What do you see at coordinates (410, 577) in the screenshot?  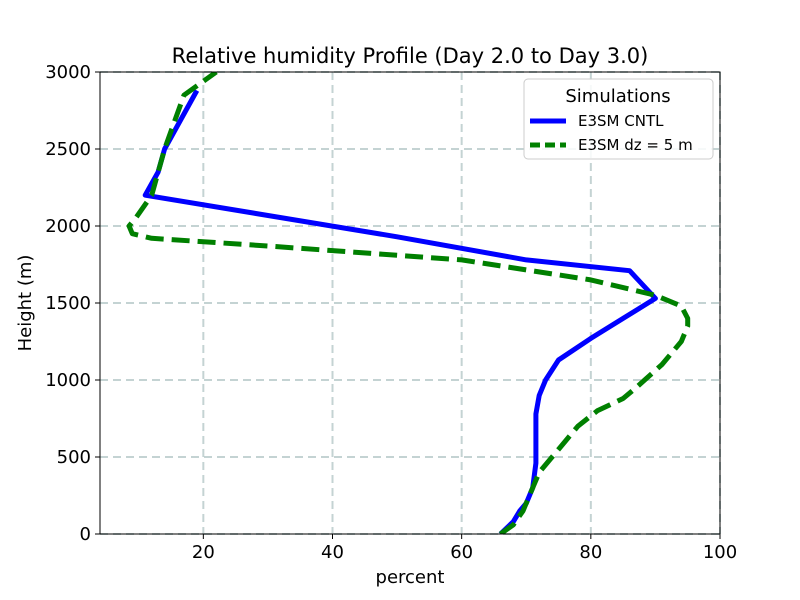 I see `x-axis-label: percent` at bounding box center [410, 577].